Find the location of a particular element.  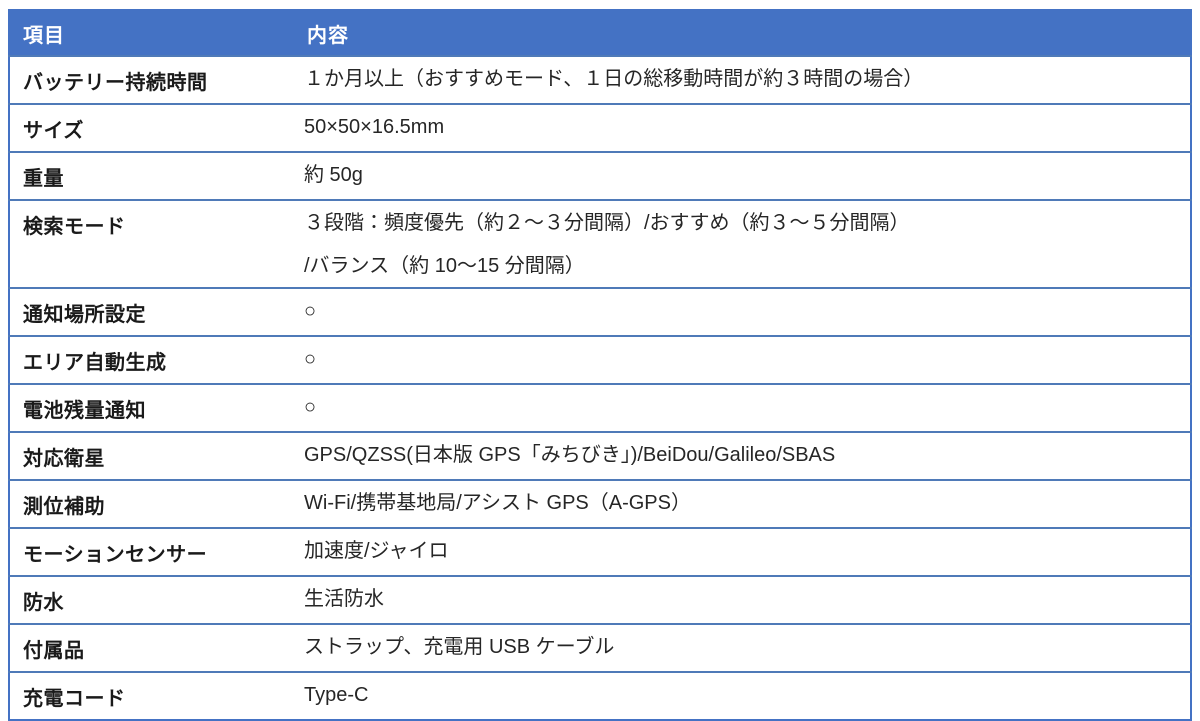

spec-table-header: 項目 内容 is located at coordinates (600, 33).